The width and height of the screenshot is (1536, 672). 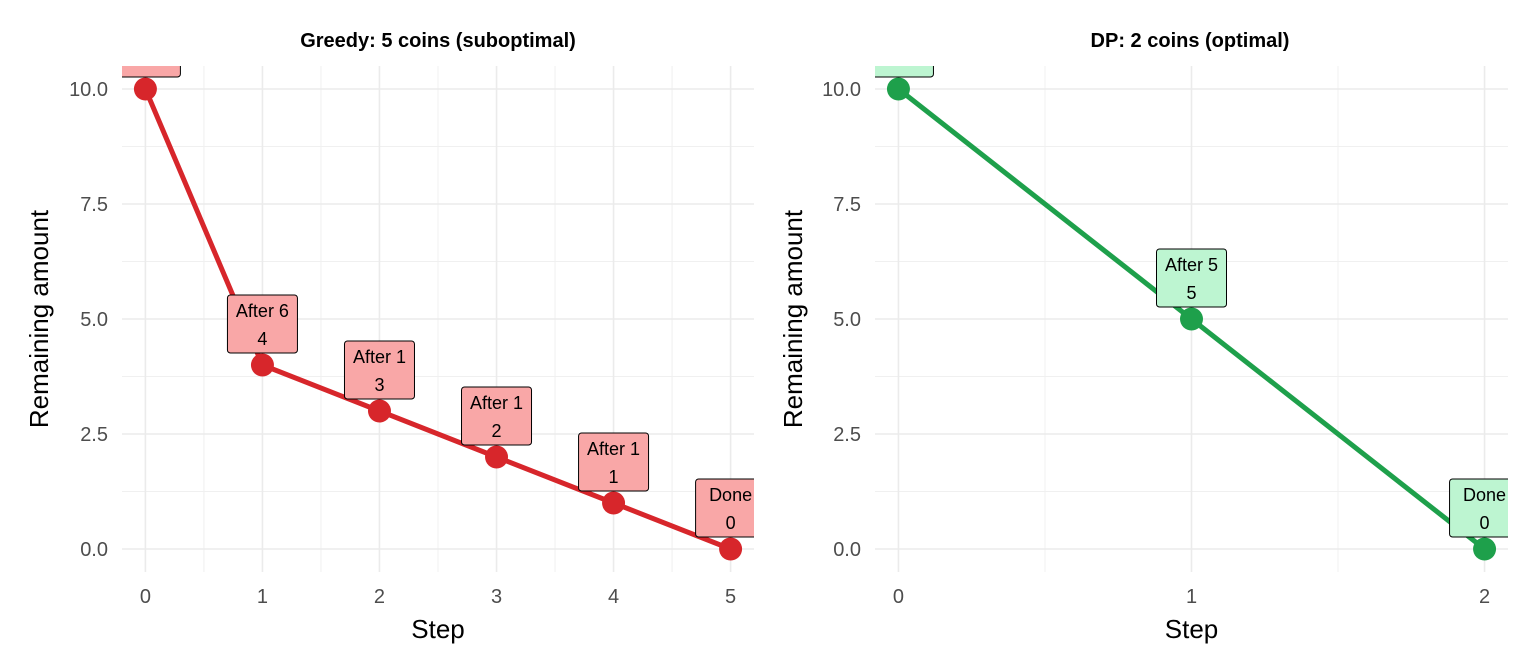 What do you see at coordinates (262, 339) in the screenshot?
I see `data-label-value: 4` at bounding box center [262, 339].